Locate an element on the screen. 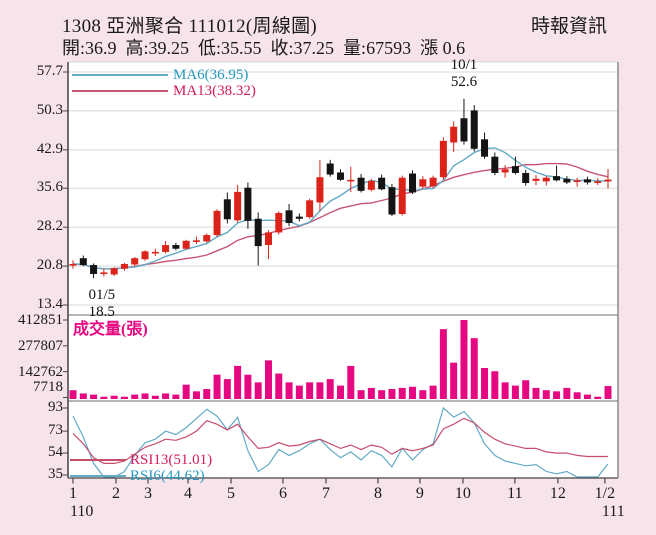  ma13-legend: MA13(38.32) is located at coordinates (164, 91).